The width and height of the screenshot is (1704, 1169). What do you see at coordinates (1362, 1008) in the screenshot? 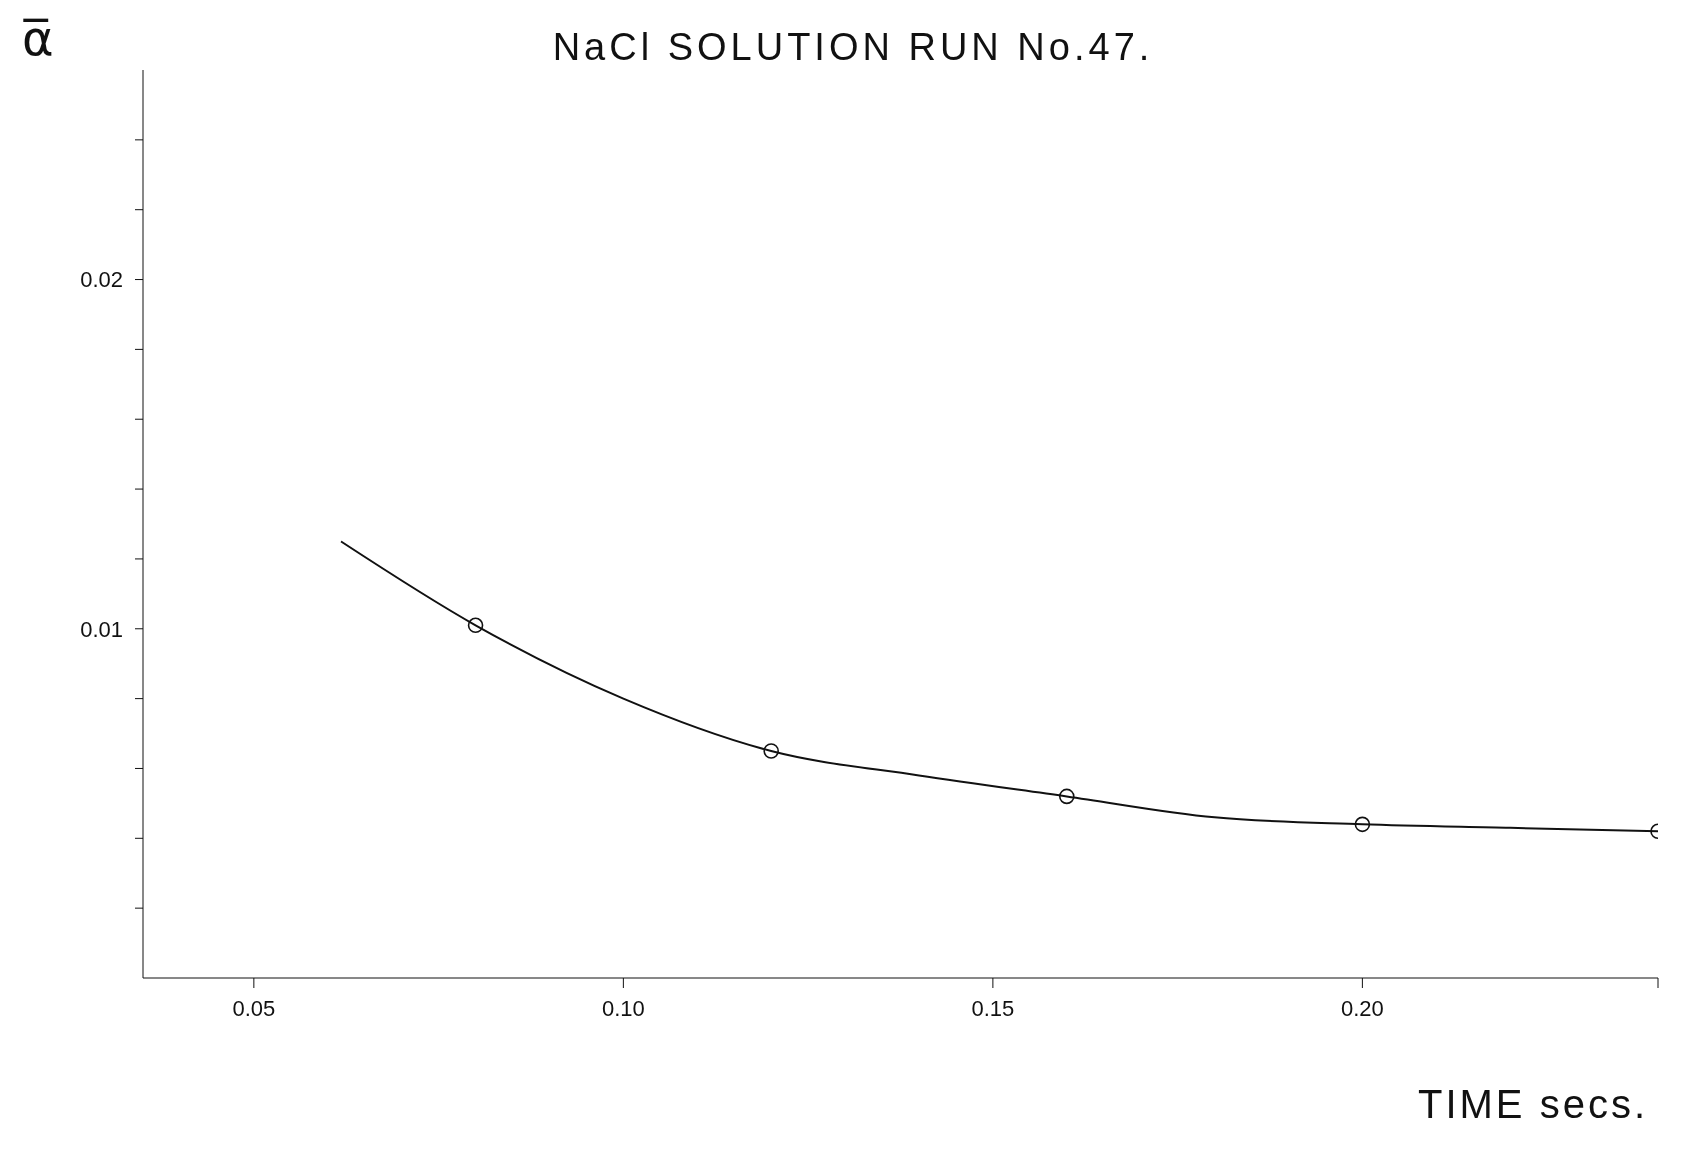
I see `x-tick-label: 0.20` at bounding box center [1362, 1008].